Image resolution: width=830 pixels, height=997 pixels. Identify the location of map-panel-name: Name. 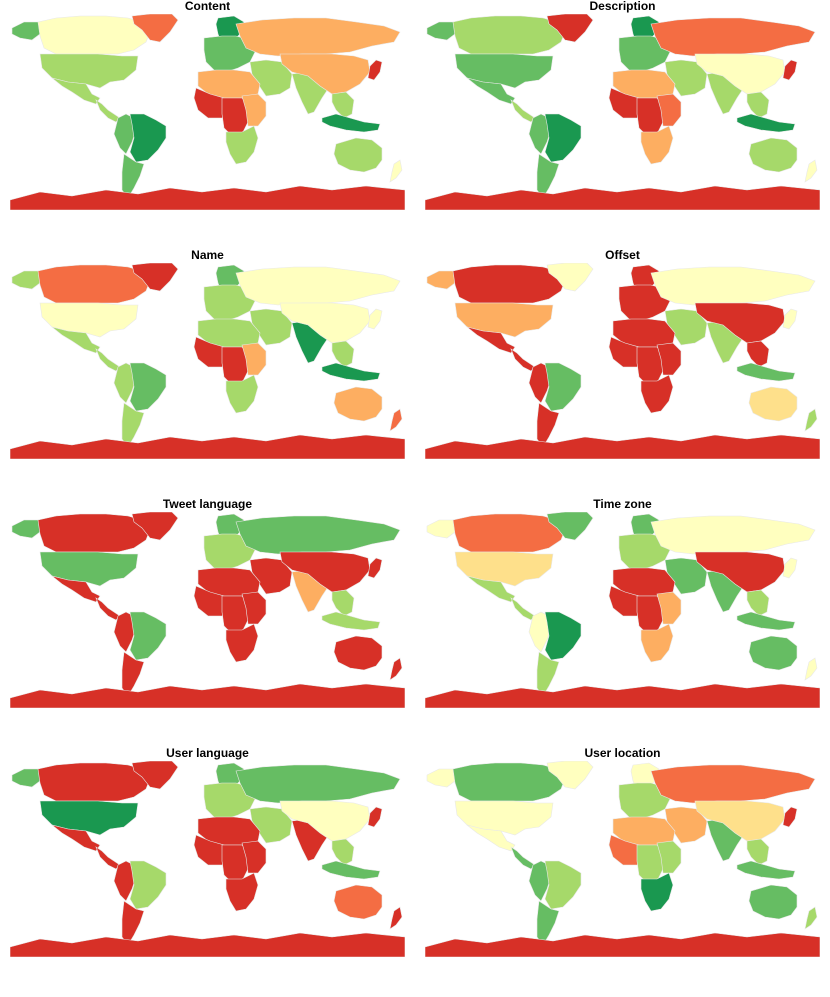
(207, 373).